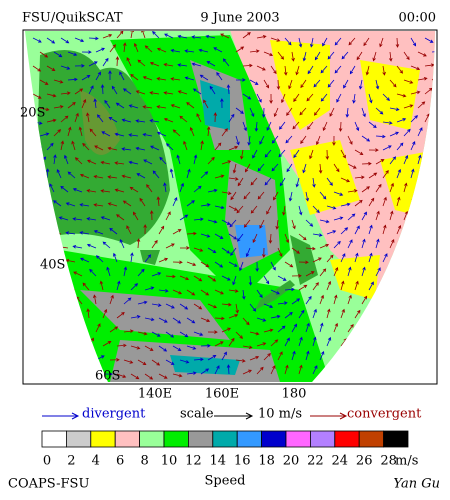 This screenshot has height=500, width=450. Describe the element at coordinates (222, 394) in the screenshot. I see `lon-label: 160E` at that location.